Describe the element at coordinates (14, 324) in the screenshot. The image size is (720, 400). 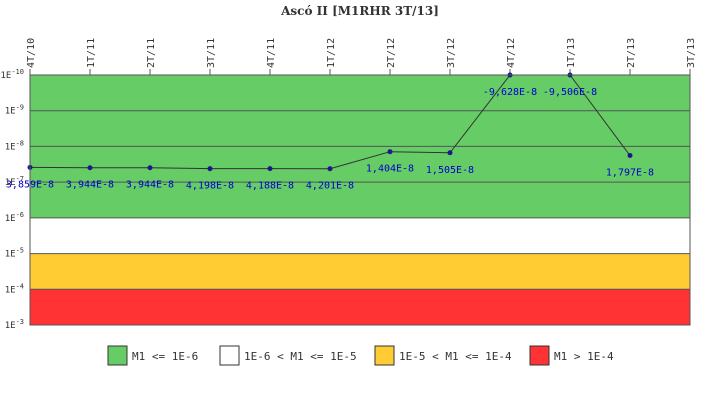
I see `y-tick-label: 1E-3` at that location.